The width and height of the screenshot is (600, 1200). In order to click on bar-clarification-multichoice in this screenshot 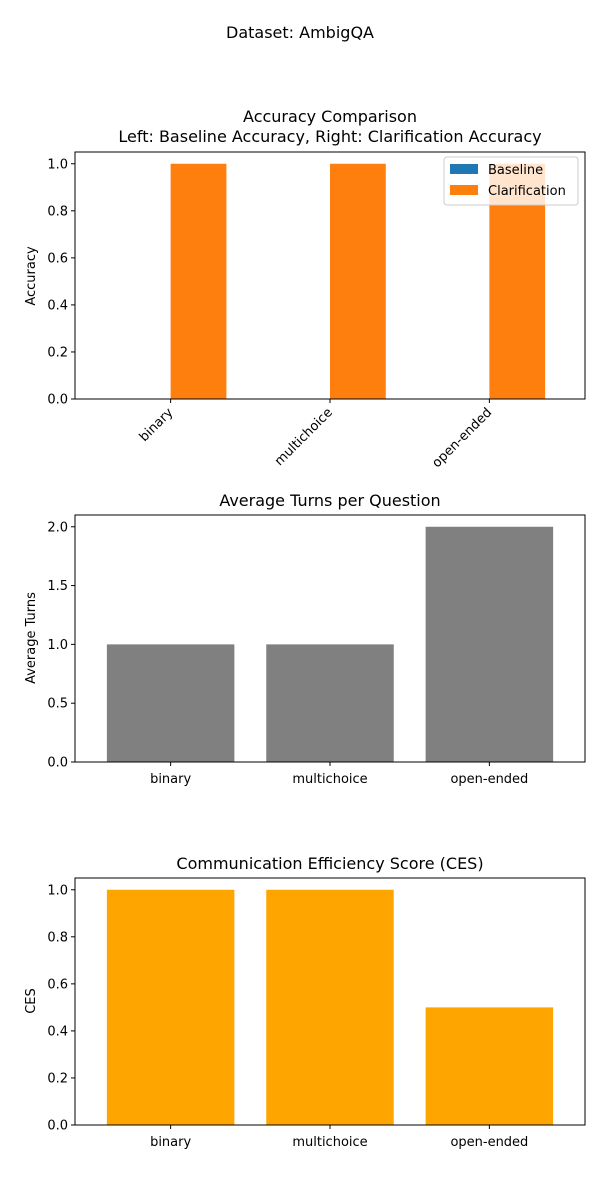, I will do `click(358, 281)`.